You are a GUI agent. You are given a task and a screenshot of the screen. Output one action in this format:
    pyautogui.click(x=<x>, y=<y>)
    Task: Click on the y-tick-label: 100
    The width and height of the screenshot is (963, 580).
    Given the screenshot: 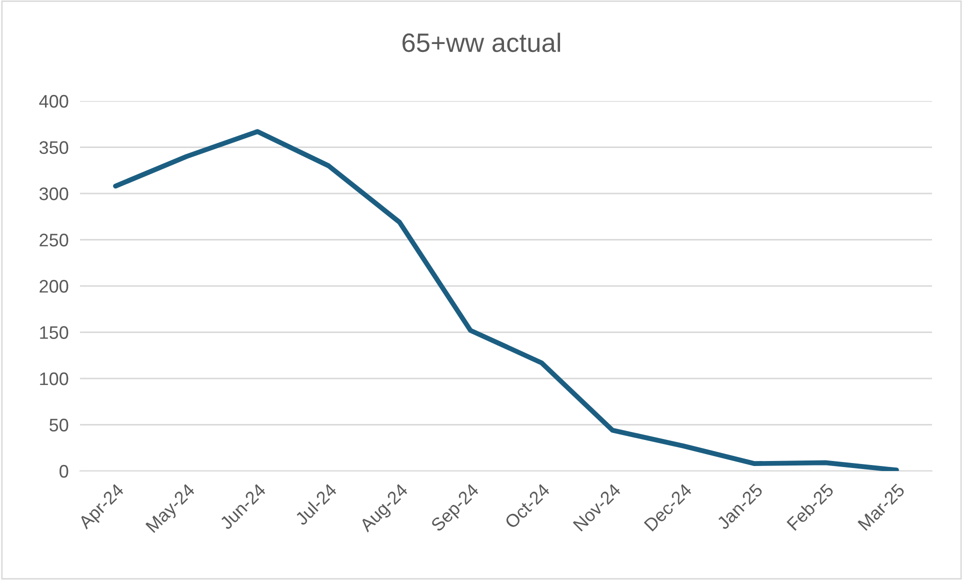 What is the action you would take?
    pyautogui.click(x=54, y=379)
    